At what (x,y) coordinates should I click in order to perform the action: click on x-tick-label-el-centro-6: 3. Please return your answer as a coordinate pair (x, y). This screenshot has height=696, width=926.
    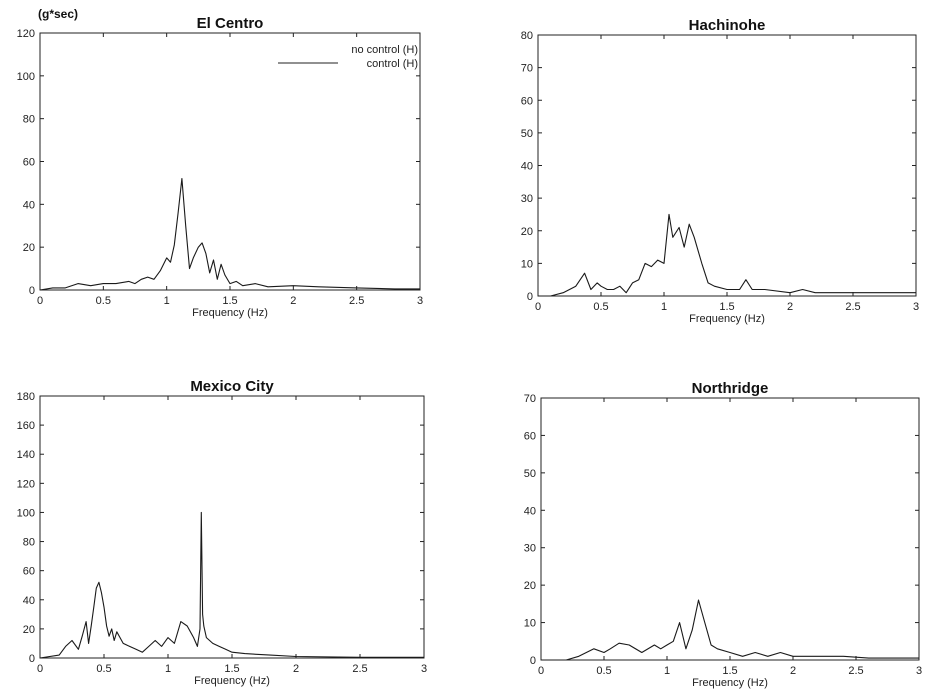
    Looking at the image, I should click on (420, 301).